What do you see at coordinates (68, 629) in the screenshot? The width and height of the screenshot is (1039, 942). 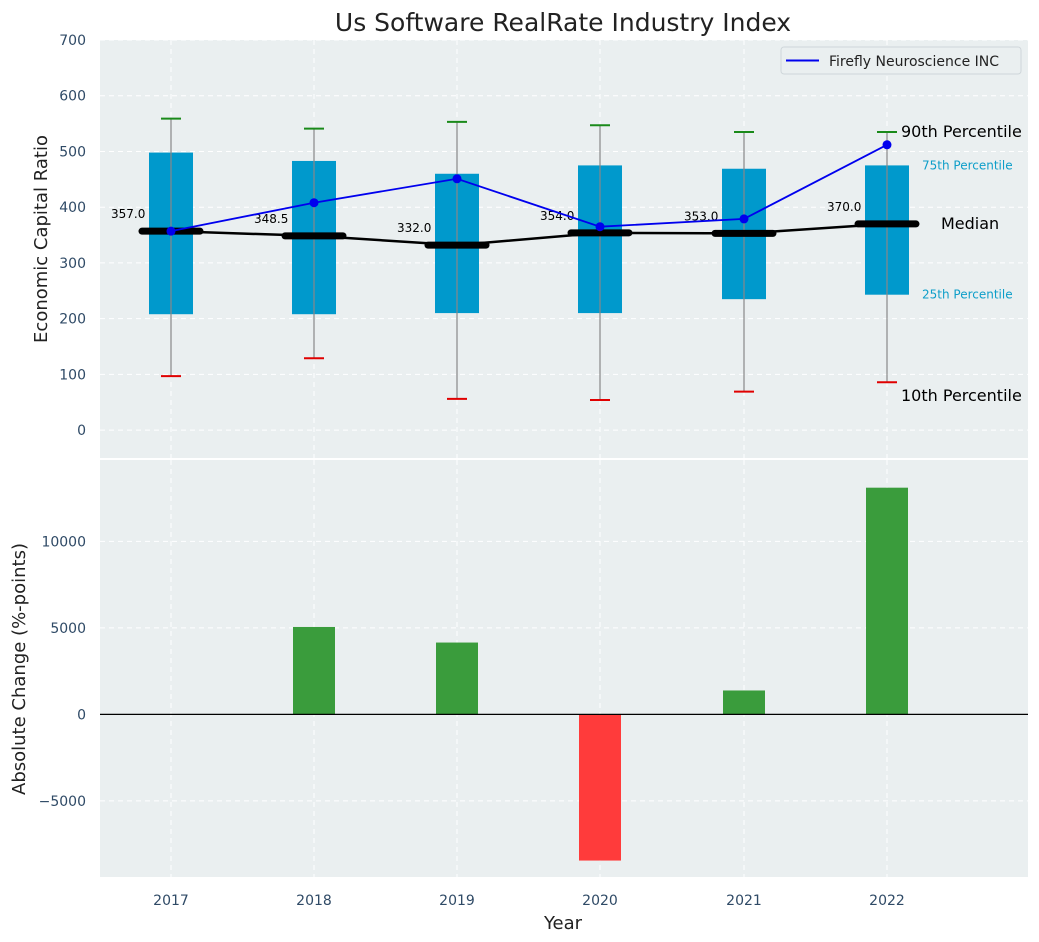 I see `bottom-y-tick-label: 5000` at bounding box center [68, 629].